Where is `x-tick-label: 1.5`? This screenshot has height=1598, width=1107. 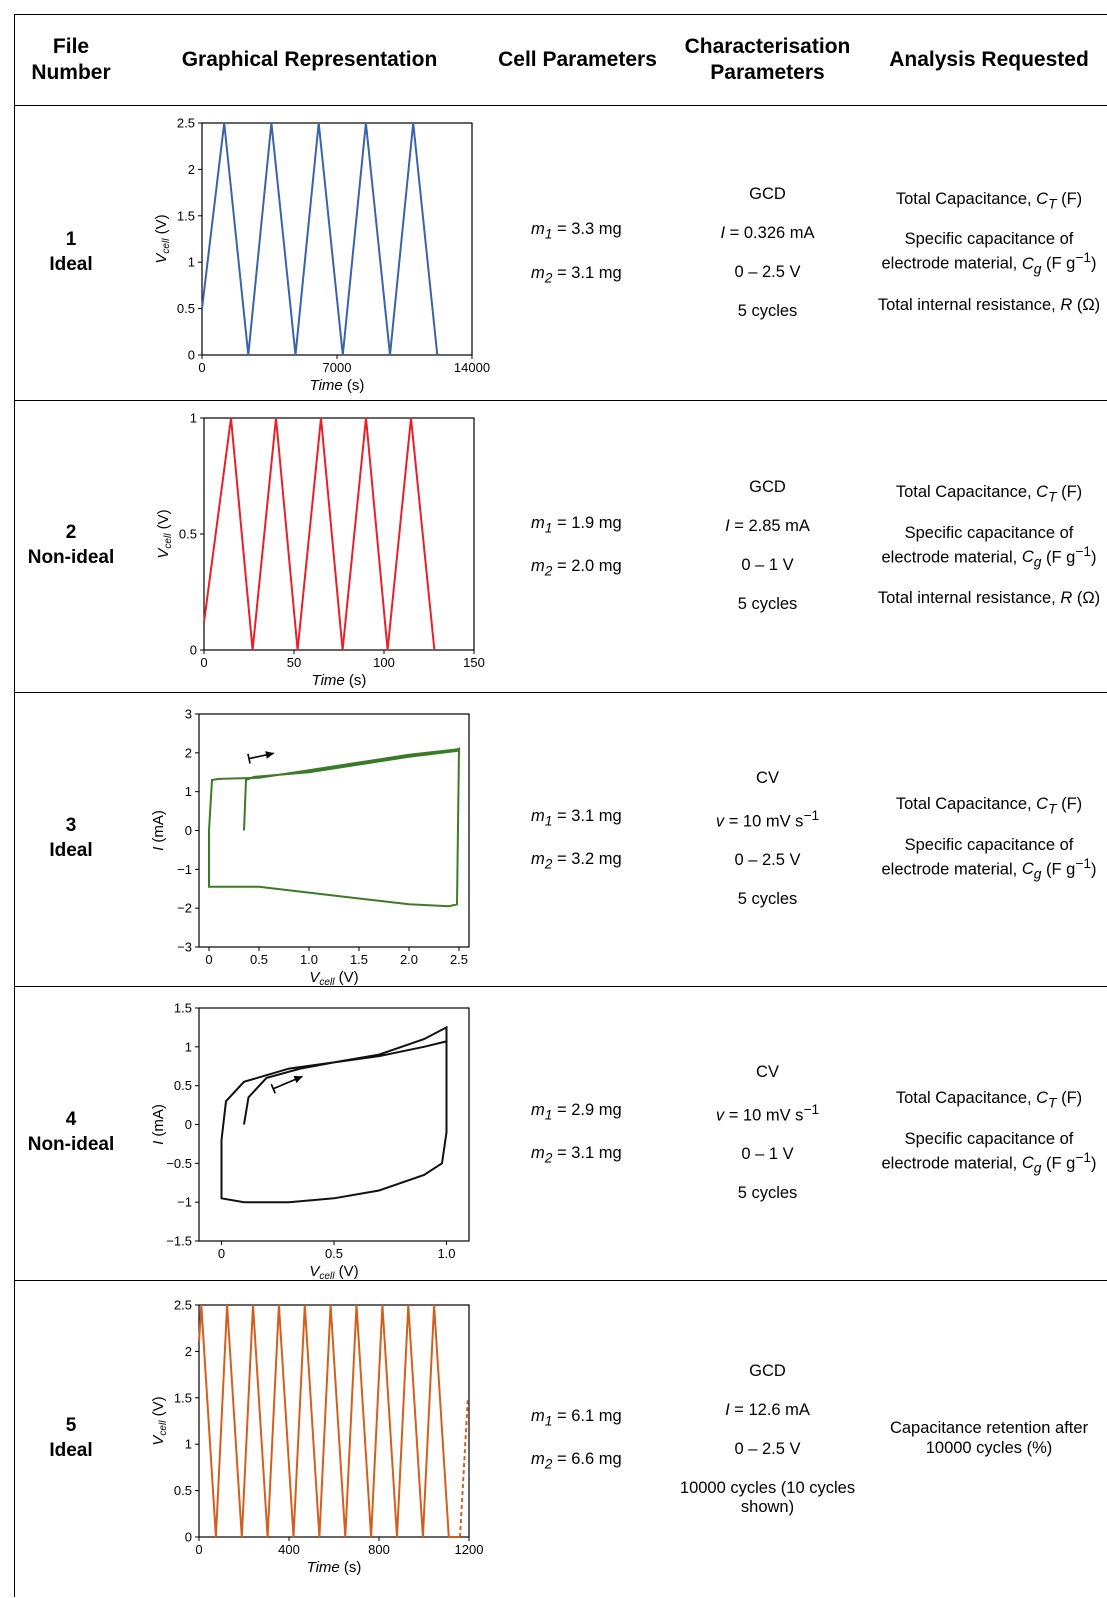 x-tick-label: 1.5 is located at coordinates (359, 959).